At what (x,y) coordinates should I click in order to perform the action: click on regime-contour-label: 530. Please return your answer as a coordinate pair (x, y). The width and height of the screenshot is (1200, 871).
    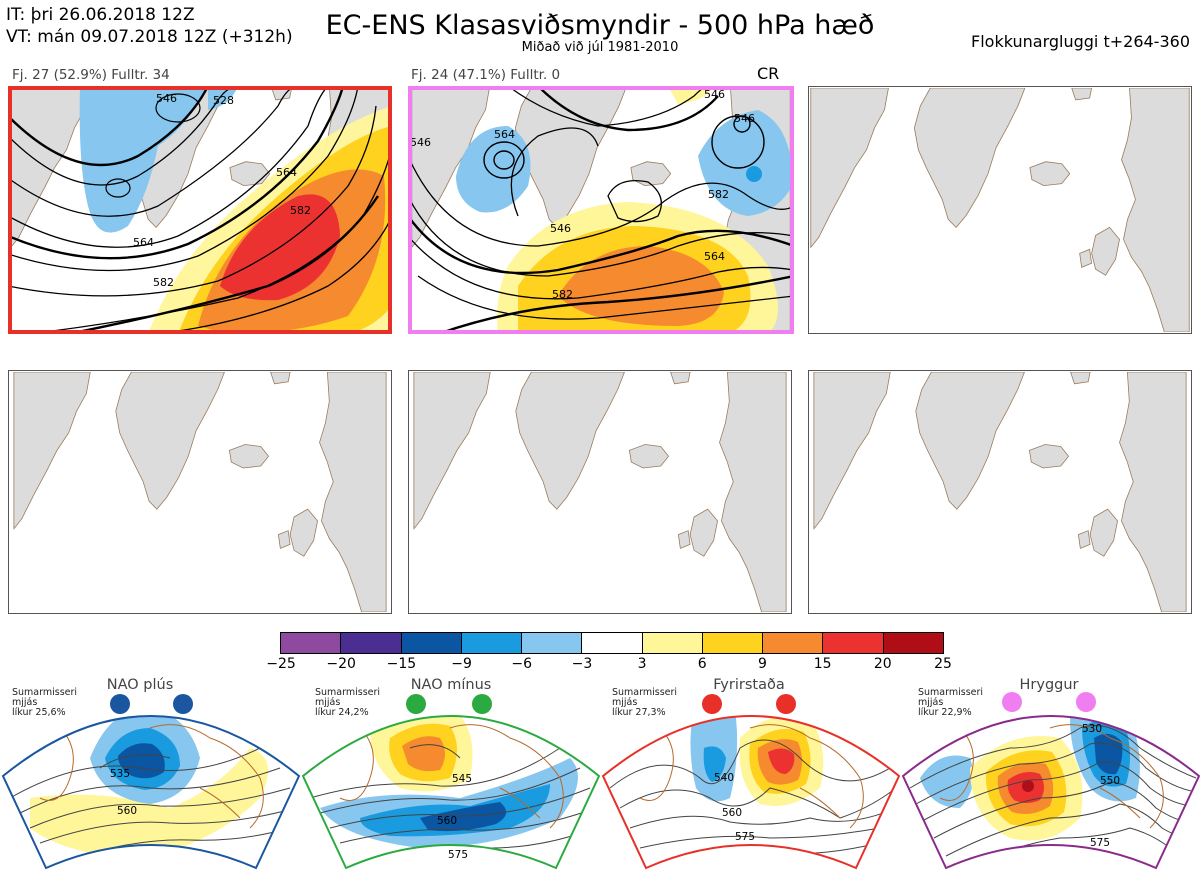
    Looking at the image, I should click on (1092, 729).